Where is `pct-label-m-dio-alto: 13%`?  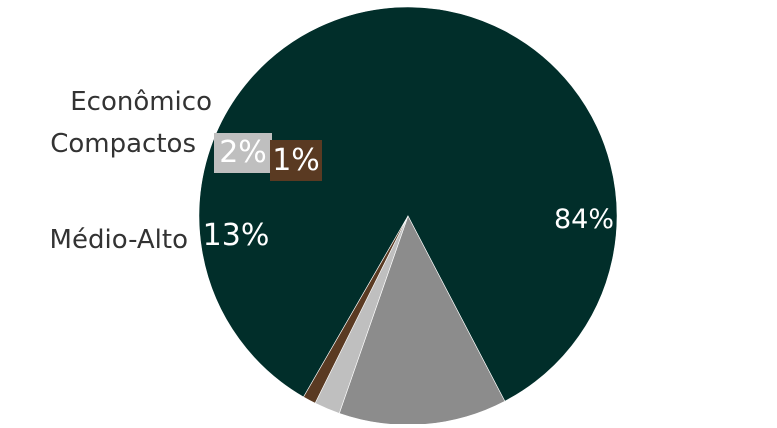
pct-label-m-dio-alto: 13% is located at coordinates (236, 235).